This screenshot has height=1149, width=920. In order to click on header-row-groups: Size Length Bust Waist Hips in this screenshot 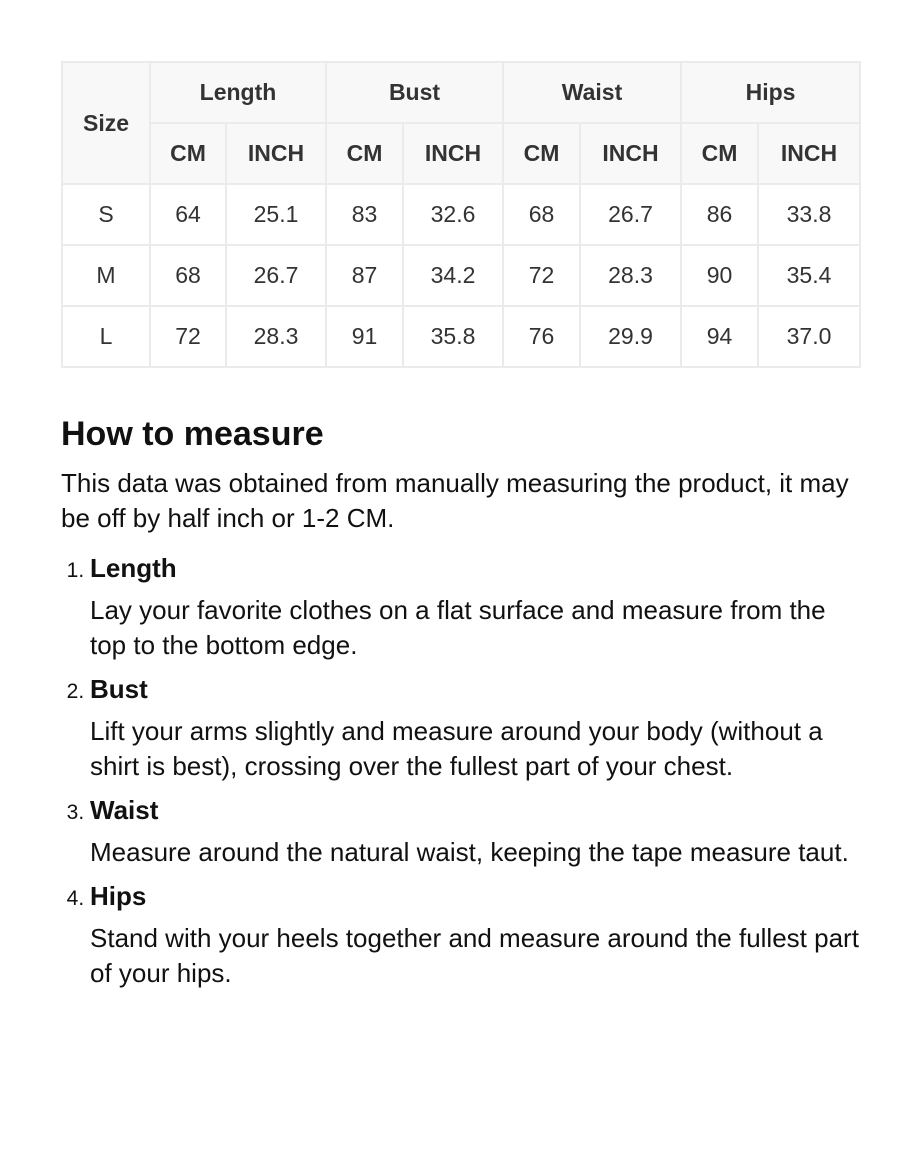, I will do `click(461, 123)`.